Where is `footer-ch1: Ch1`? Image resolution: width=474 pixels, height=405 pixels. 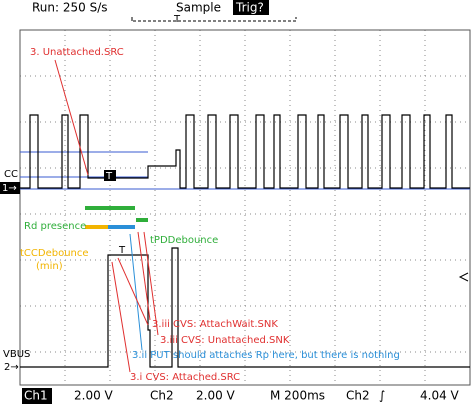 footer-ch1: Ch1 is located at coordinates (36, 396).